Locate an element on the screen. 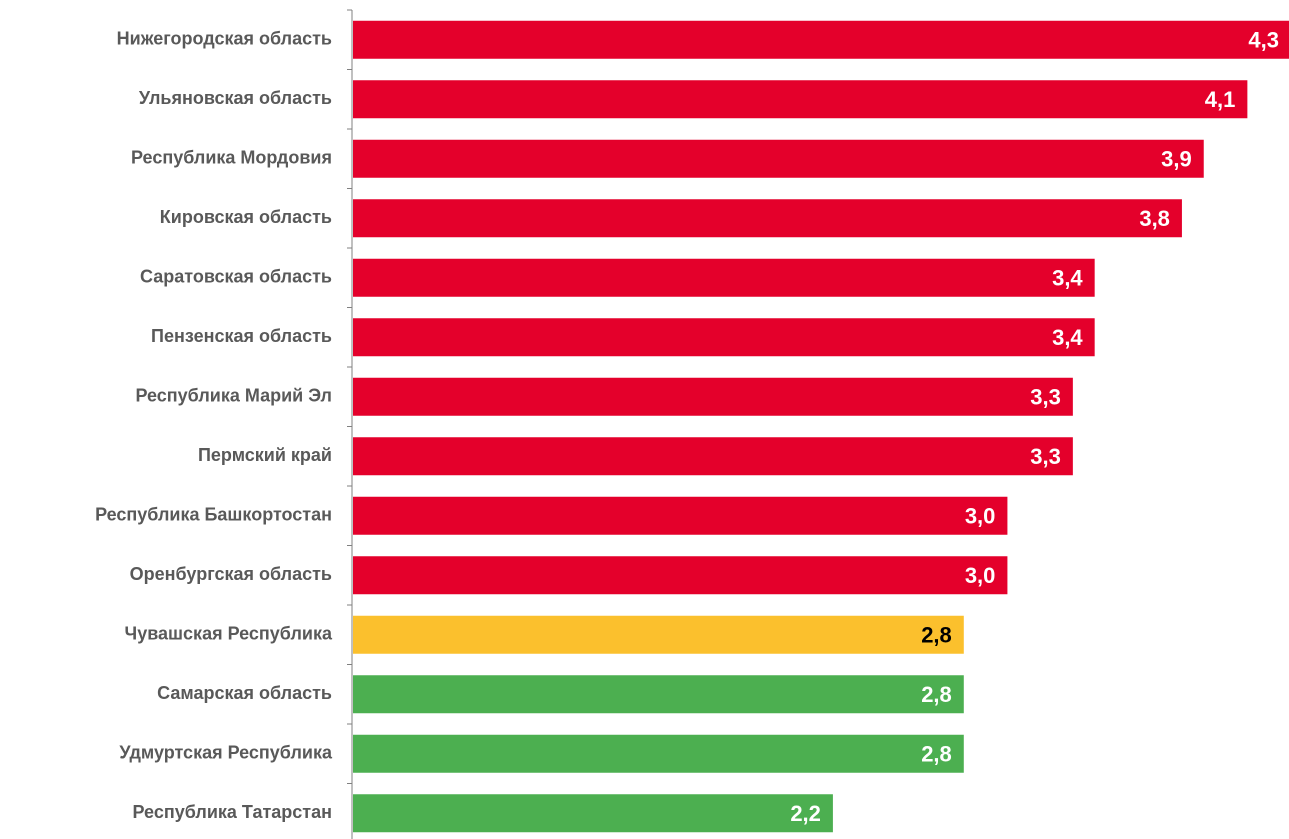 This screenshot has height=839, width=1289. value-label: 4,1 is located at coordinates (1220, 99).